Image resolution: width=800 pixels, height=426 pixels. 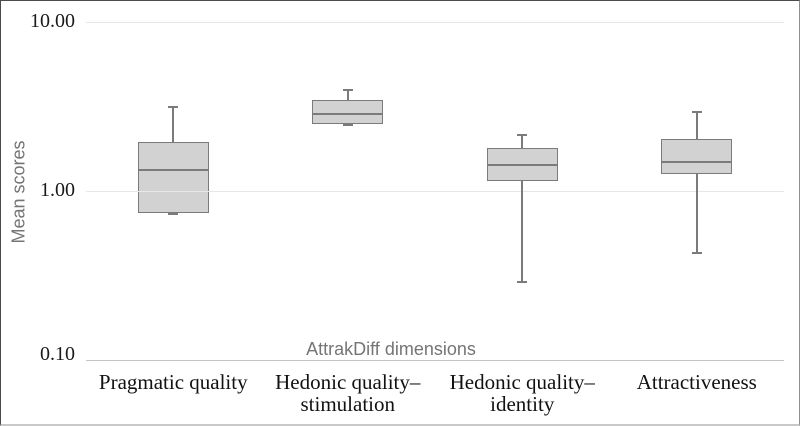 What do you see at coordinates (57, 190) in the screenshot?
I see `y-tick-label-1: 1.00` at bounding box center [57, 190].